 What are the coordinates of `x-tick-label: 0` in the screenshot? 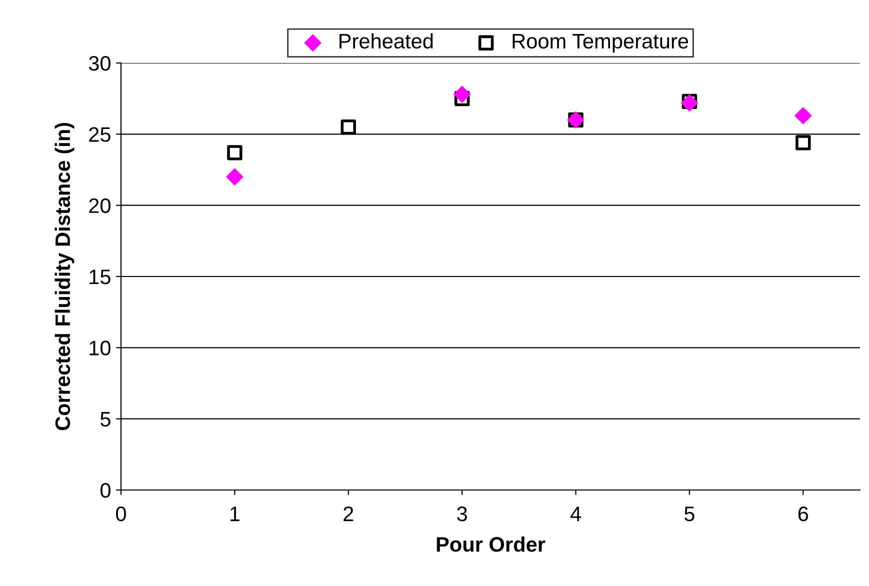 It's located at (121, 514).